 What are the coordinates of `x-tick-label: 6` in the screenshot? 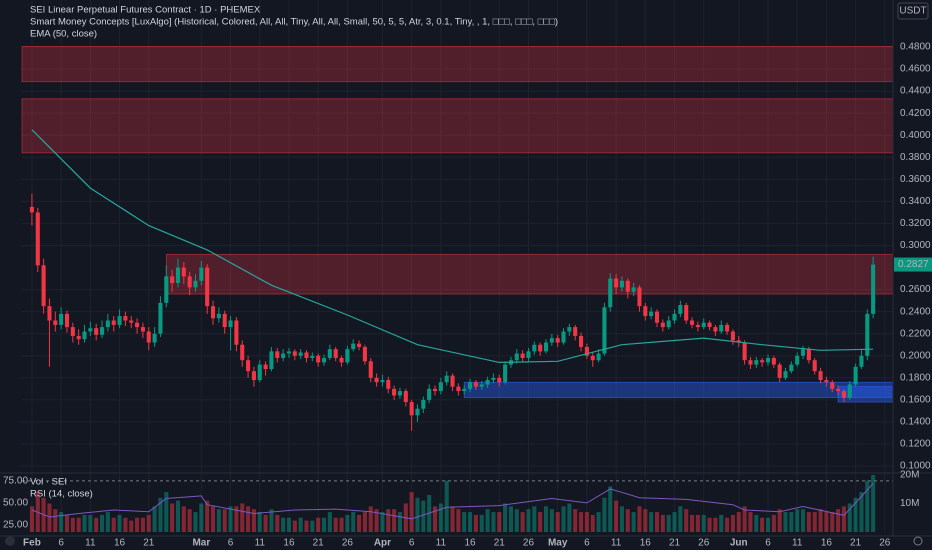 It's located at (412, 543).